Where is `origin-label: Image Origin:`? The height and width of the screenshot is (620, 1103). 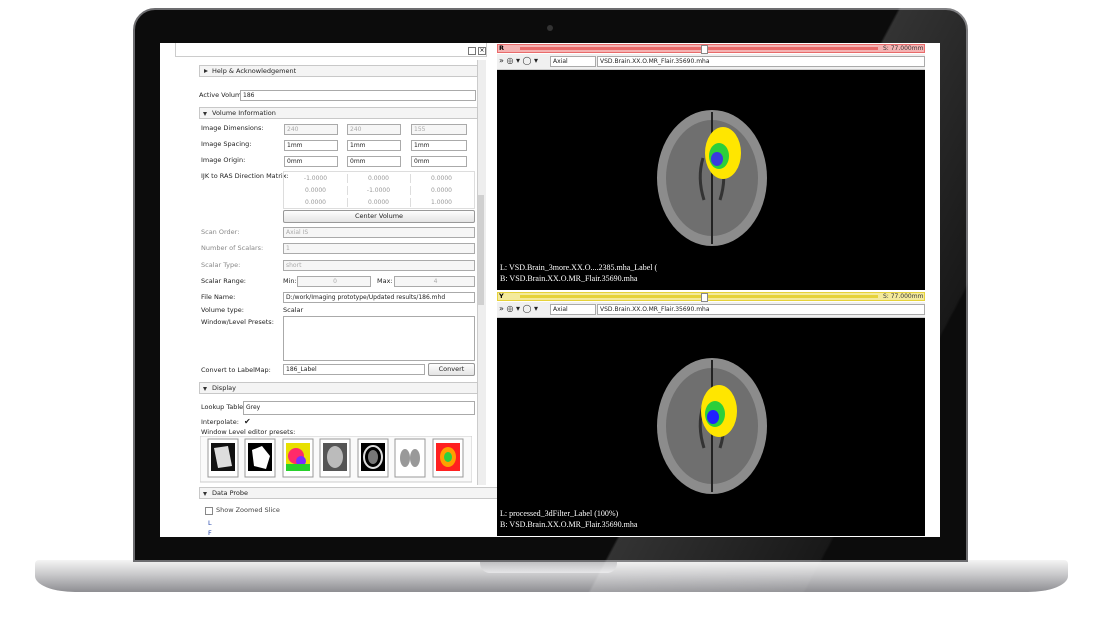
origin-label: Image Origin: is located at coordinates (223, 160).